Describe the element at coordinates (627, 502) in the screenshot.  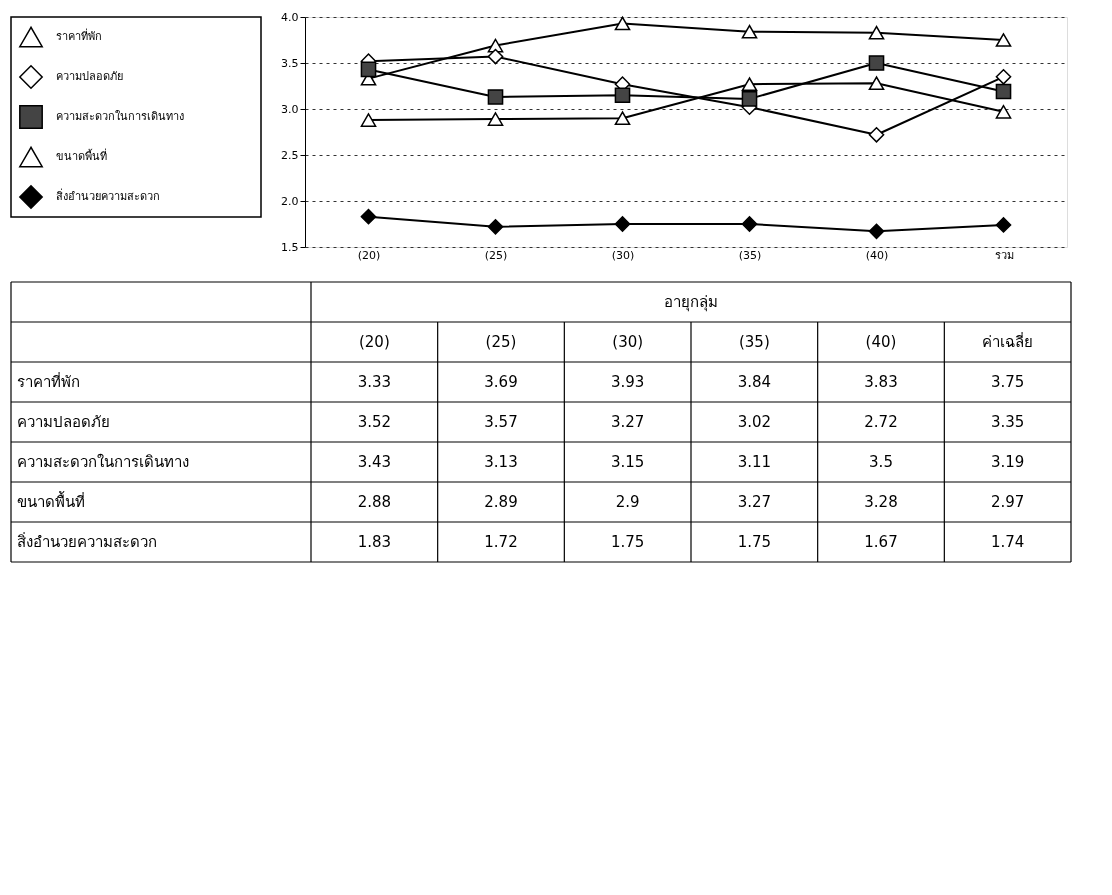
I see `data-label: 2.9` at that location.